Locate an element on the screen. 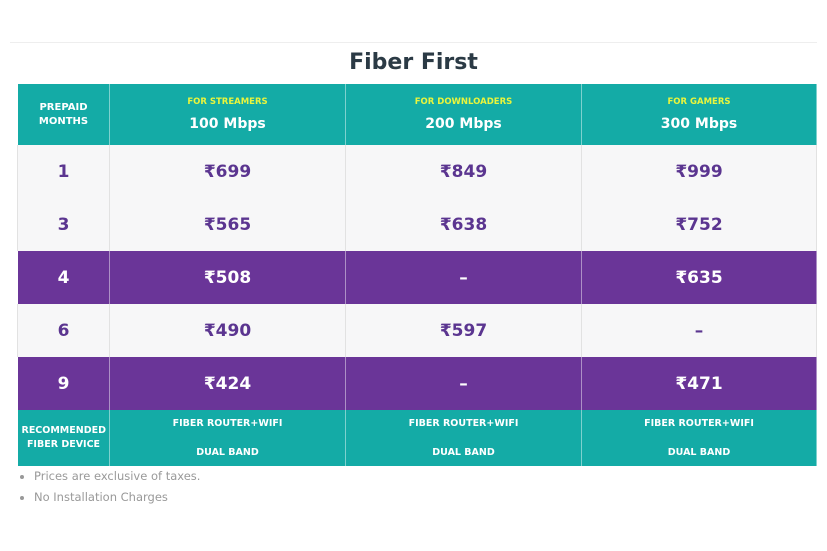 The width and height of the screenshot is (827, 551). price-cell: ₹752 is located at coordinates (699, 224).